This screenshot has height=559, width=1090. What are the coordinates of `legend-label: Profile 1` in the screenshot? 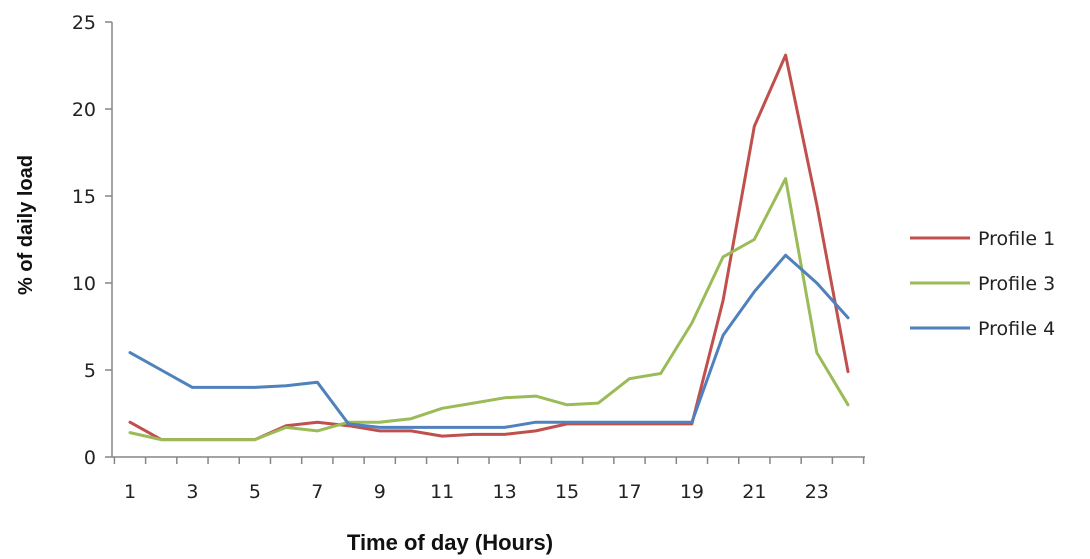 It's located at (1016, 239).